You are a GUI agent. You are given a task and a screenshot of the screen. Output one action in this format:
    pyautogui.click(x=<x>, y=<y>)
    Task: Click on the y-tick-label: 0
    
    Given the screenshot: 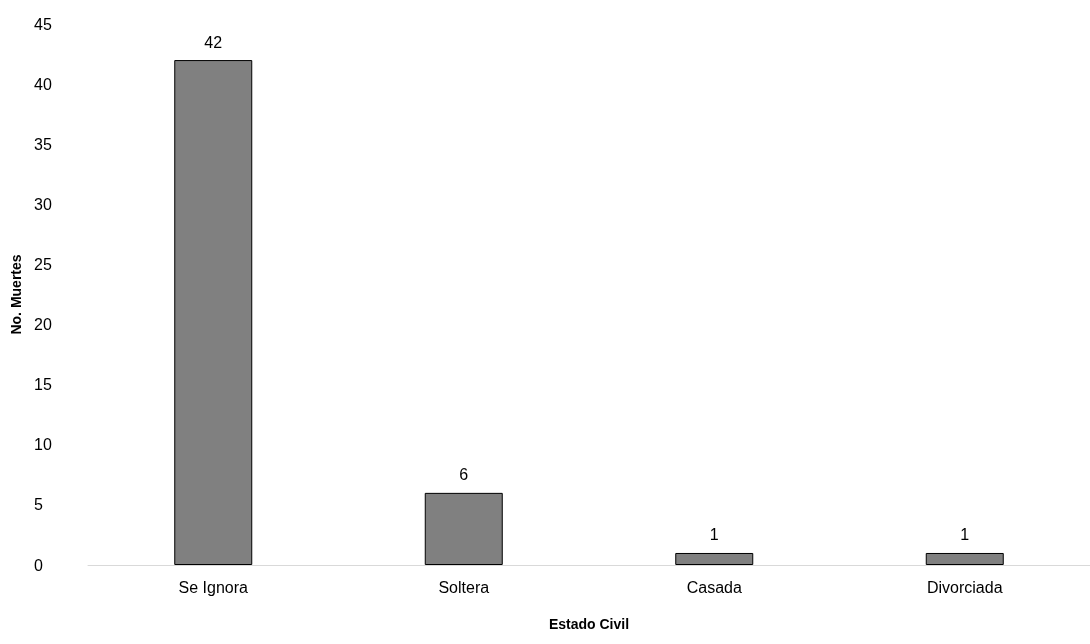 What is the action you would take?
    pyautogui.click(x=38, y=565)
    